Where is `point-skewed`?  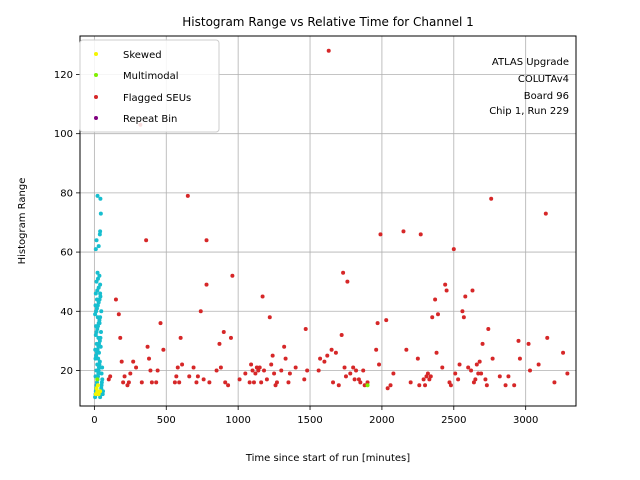 point-skewed is located at coordinates (97, 385).